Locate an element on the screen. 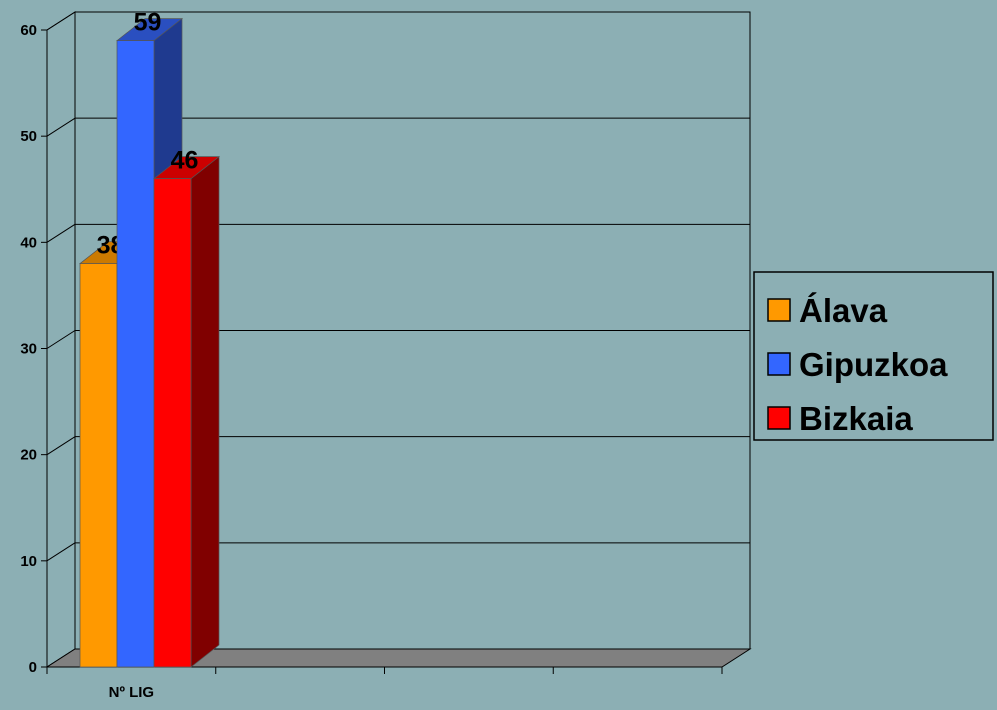  data-label: 46 is located at coordinates (185, 161).